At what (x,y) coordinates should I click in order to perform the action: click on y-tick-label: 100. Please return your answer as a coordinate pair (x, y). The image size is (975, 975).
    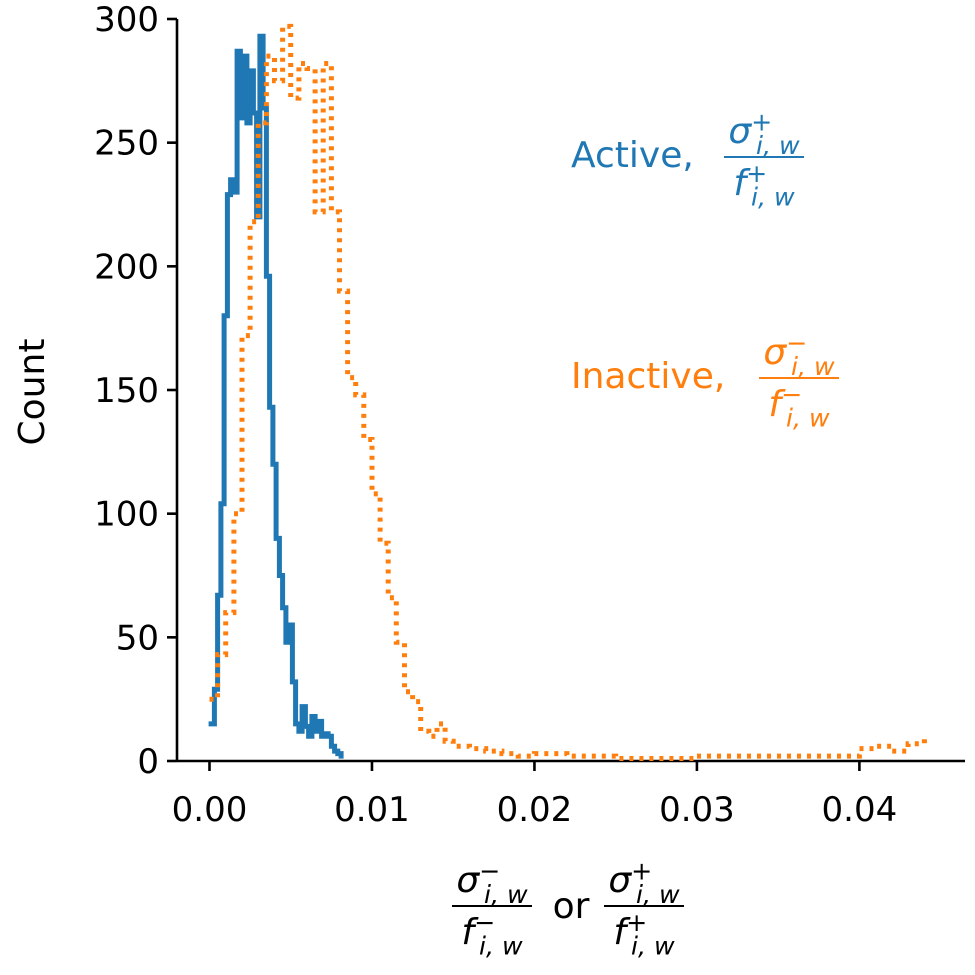
    Looking at the image, I should click on (126, 515).